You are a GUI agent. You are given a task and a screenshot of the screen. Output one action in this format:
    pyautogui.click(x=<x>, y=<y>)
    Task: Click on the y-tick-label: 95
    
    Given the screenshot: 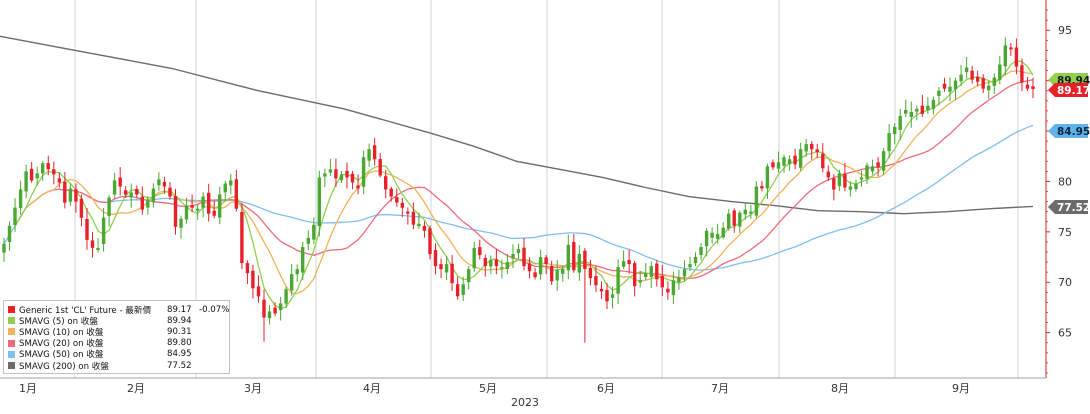 What is the action you would take?
    pyautogui.click(x=1065, y=30)
    